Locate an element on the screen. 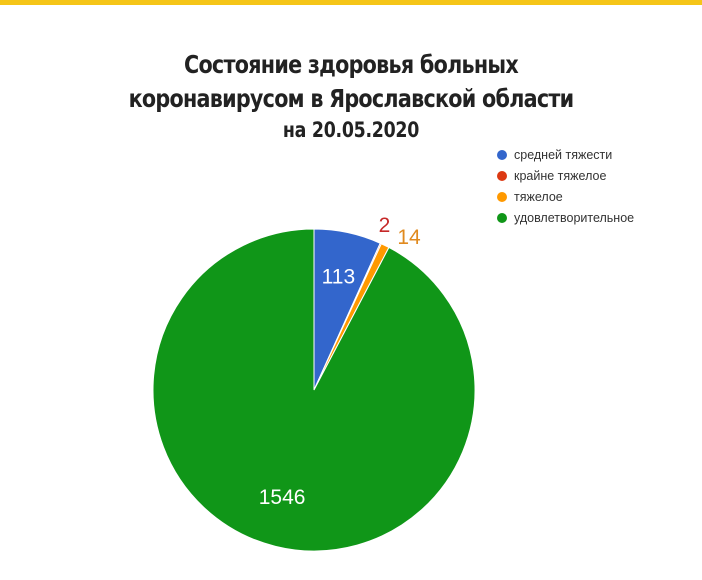 Image resolution: width=702 pixels, height=580 pixels. top-accent-bar is located at coordinates (351, 2).